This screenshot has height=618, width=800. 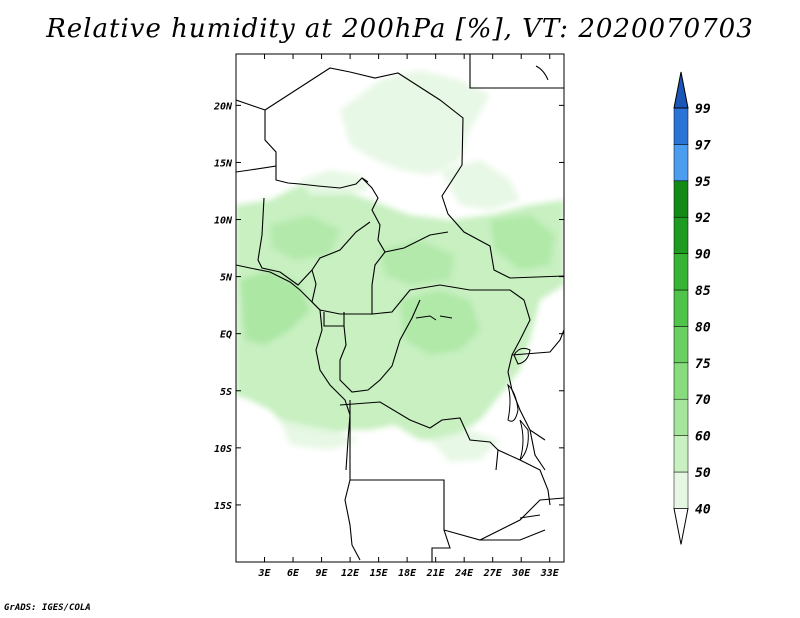 I want to click on humidity-region-core, so click(x=275, y=307).